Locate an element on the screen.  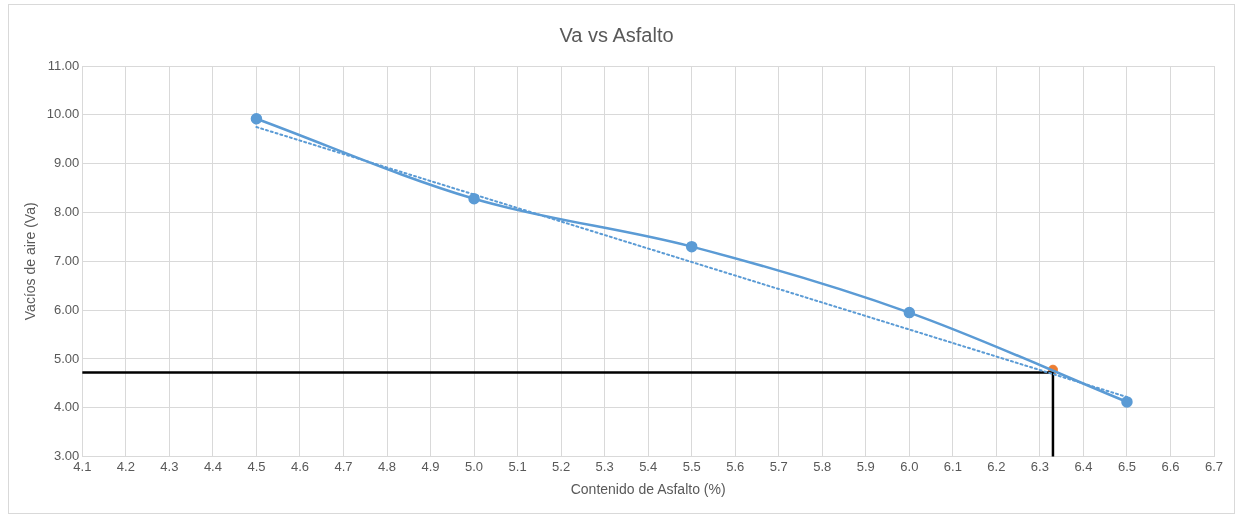
y-tick-label: 5.00 is located at coordinates (67, 358).